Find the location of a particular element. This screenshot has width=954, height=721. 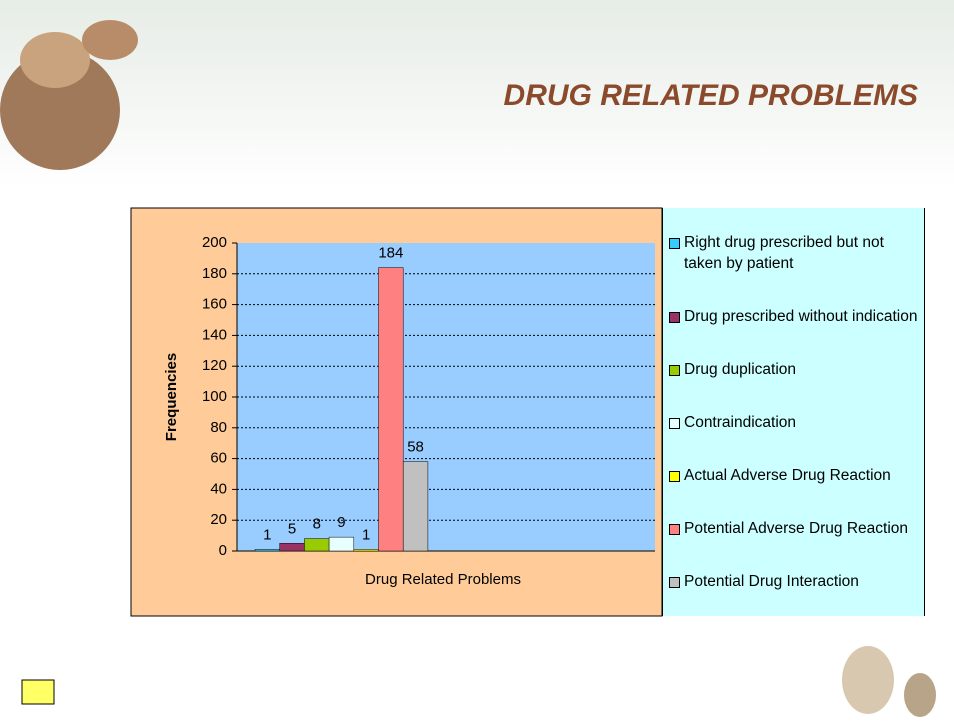

legend-entry: Drug prescribed without indication is located at coordinates (793, 316).